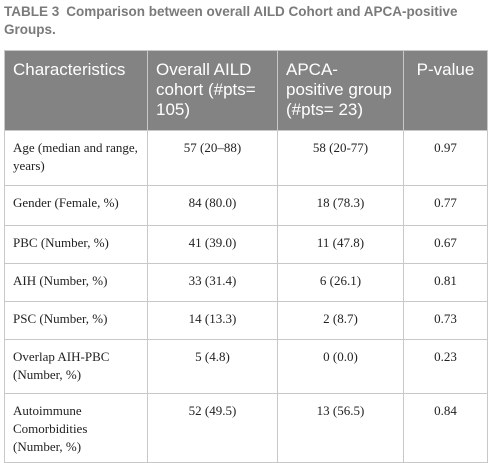  Describe the element at coordinates (340, 158) in the screenshot. I see `table-cell: 58 (20-77)` at that location.